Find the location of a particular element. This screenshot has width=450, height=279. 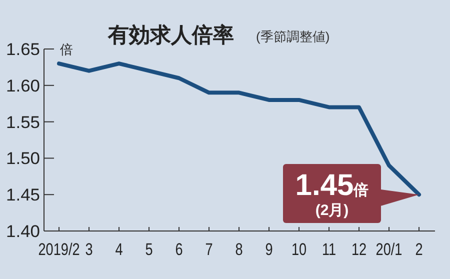

y-tick-label: 1.40 is located at coordinates (23, 231).